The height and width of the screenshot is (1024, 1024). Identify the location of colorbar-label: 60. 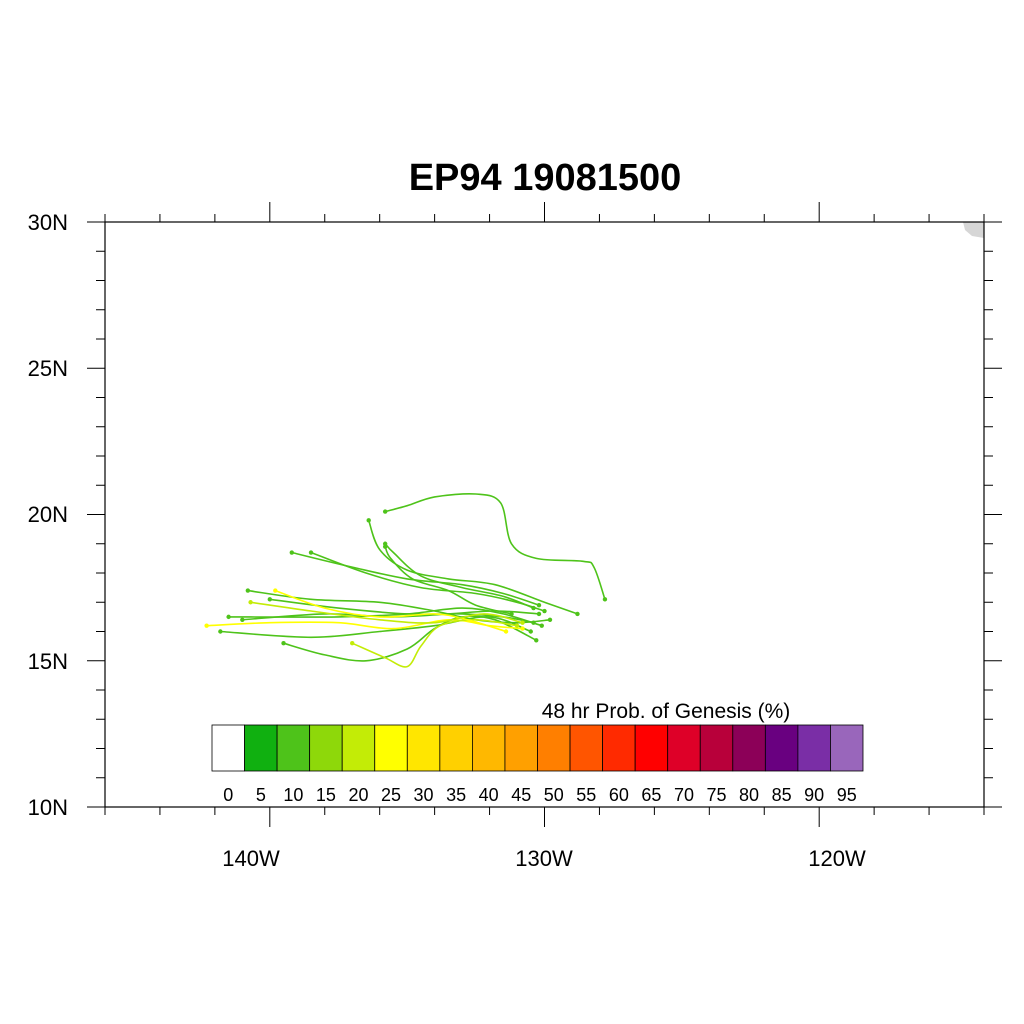
(619, 795).